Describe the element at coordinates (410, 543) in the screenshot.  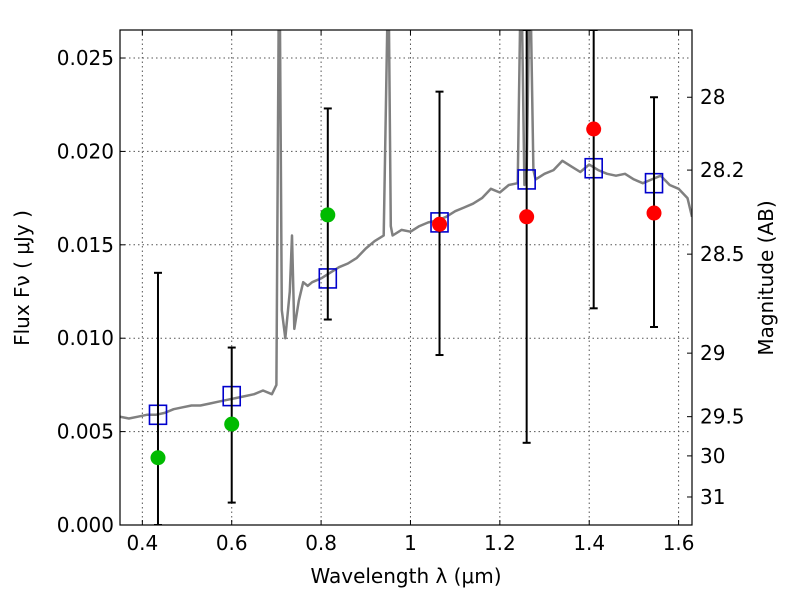
I see `x-tick-label: 1` at that location.